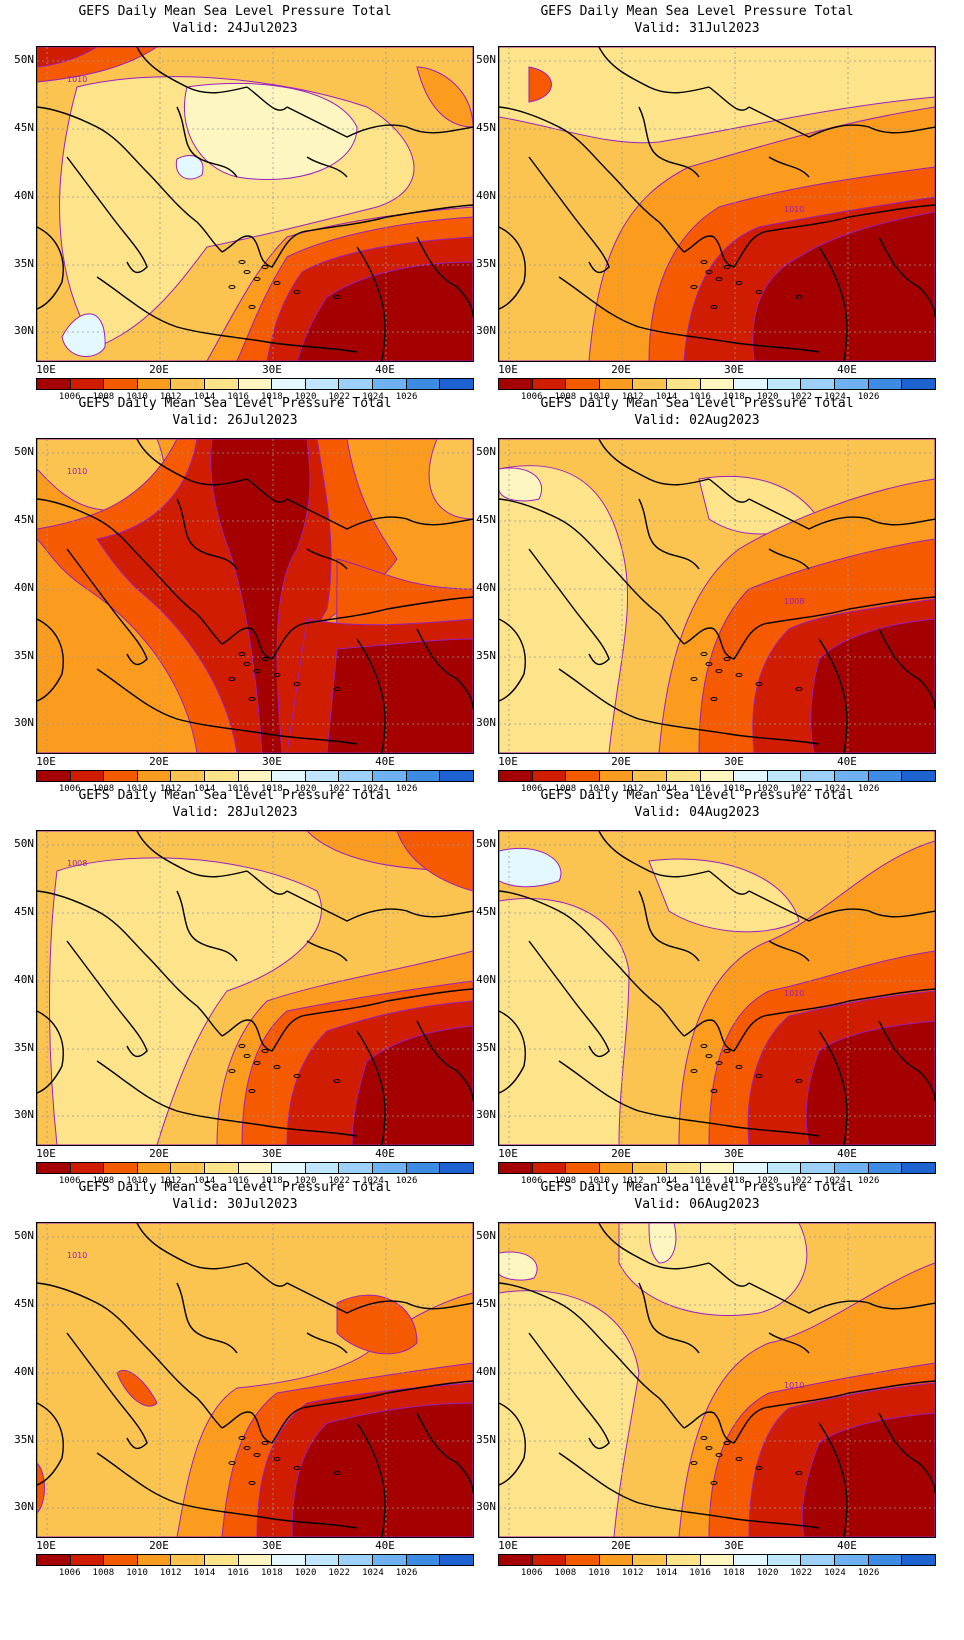  I want to click on colorbar-label: 1026, so click(868, 789).